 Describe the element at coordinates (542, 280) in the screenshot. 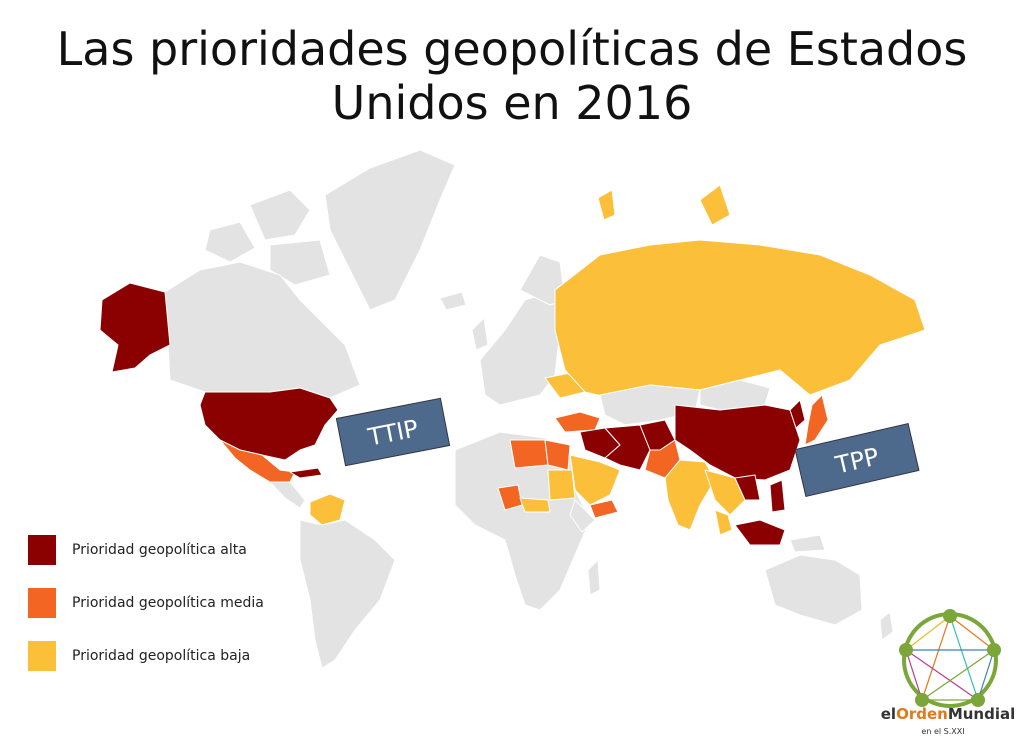

I see `scandinavia` at that location.